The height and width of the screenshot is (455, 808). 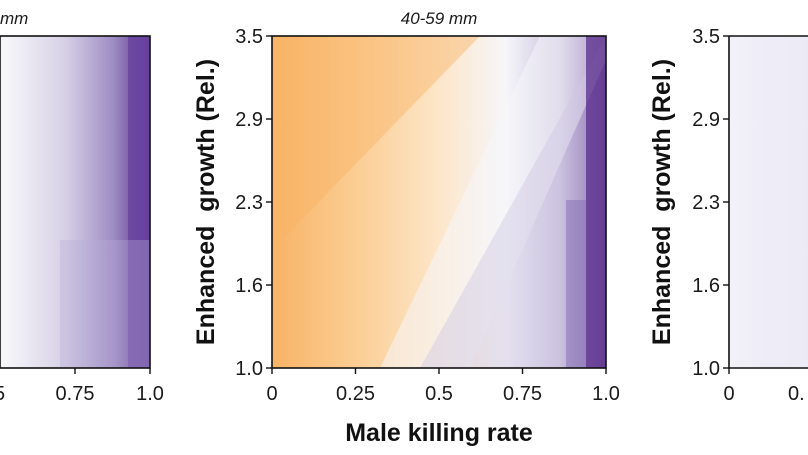 What do you see at coordinates (75, 394) in the screenshot?
I see `x-tick-label-a-075: 0.75` at bounding box center [75, 394].